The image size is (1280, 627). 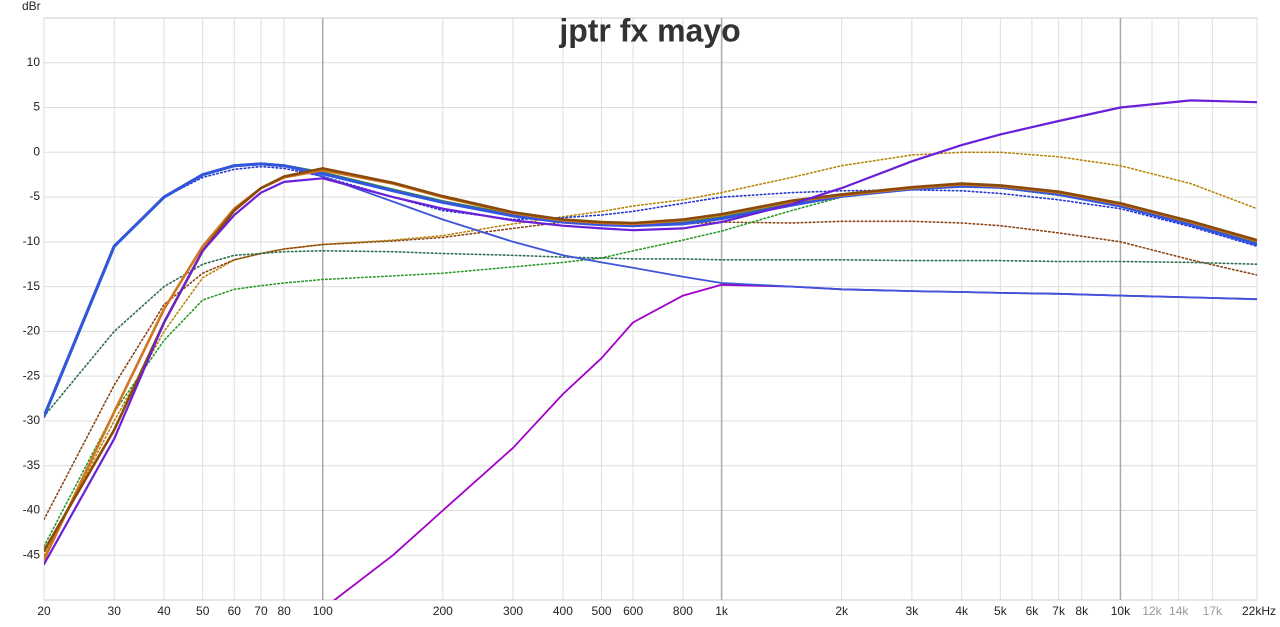 I want to click on y-tick-label: -10, so click(x=32, y=241).